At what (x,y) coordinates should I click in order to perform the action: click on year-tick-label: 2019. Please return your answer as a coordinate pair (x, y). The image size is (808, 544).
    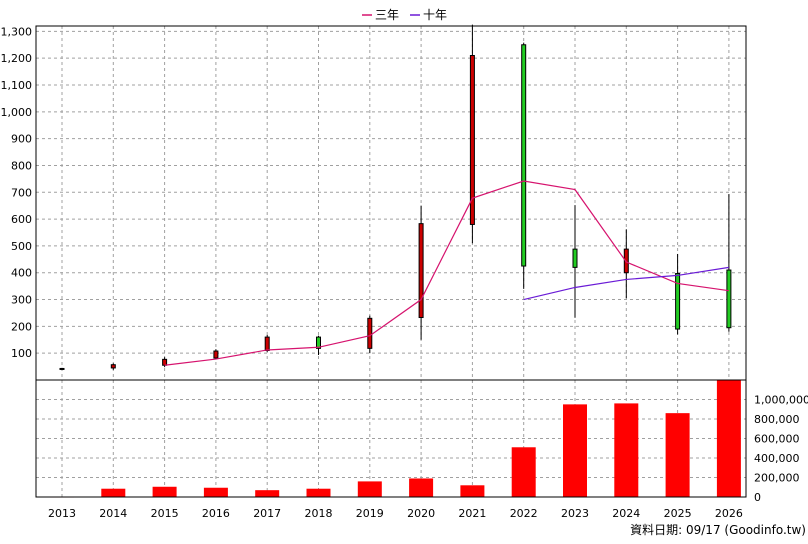
    Looking at the image, I should click on (370, 513).